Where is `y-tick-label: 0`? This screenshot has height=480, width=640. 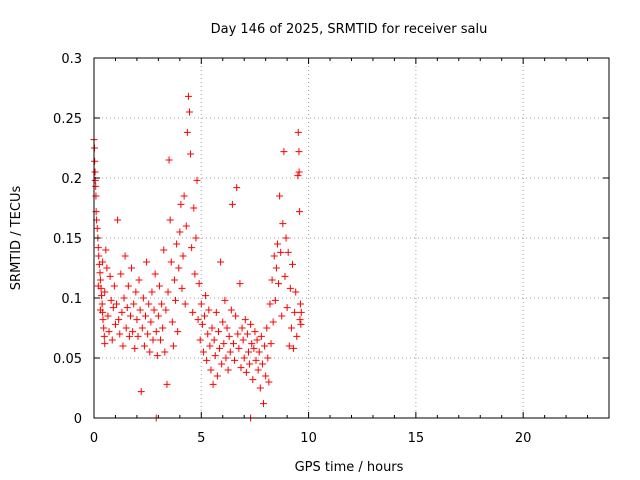
y-tick-label: 0 is located at coordinates (78, 419).